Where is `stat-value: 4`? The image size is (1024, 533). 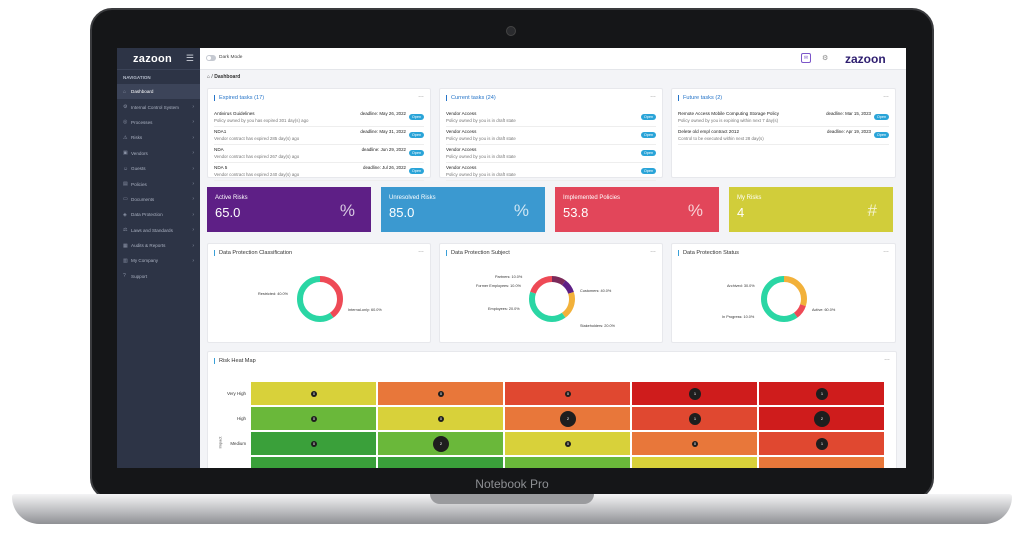 stat-value: 4 is located at coordinates (741, 212).